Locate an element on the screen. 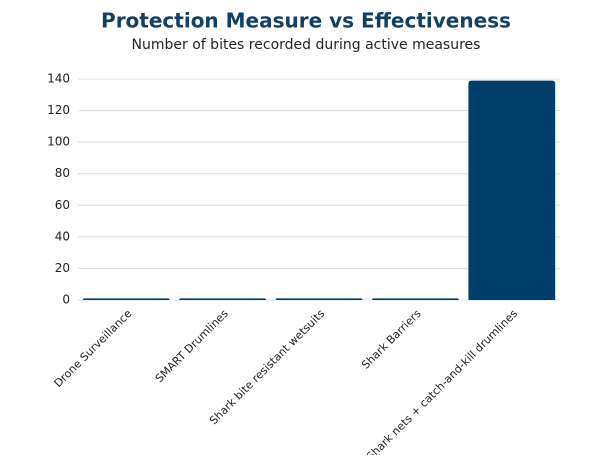  chart-title: Protection Measure vs Effectiveness is located at coordinates (306, 21).